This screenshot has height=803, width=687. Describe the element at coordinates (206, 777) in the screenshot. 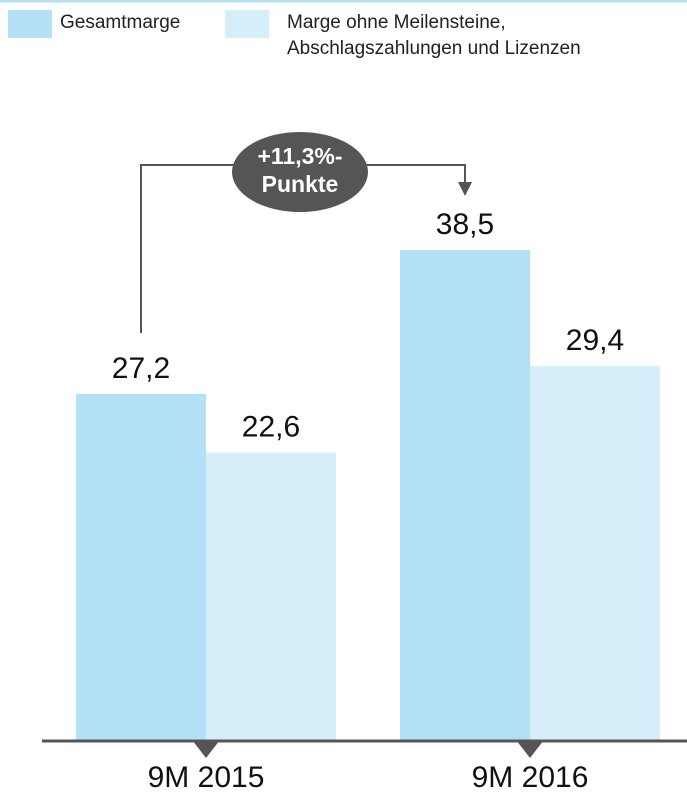

I see `x-tick-label: 9M 2015` at that location.